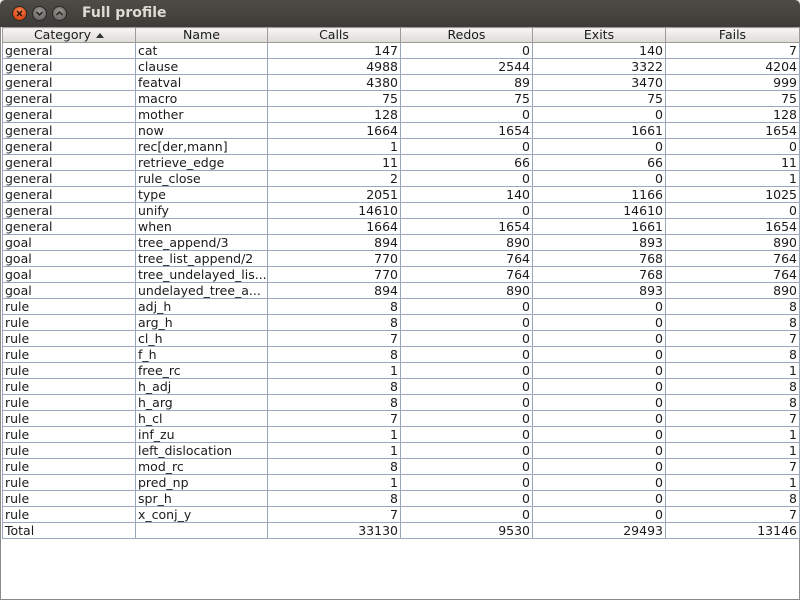 The image size is (800, 600). What do you see at coordinates (401, 530) in the screenshot?
I see `total-row: Total 33130 9530 29493 13146` at bounding box center [401, 530].